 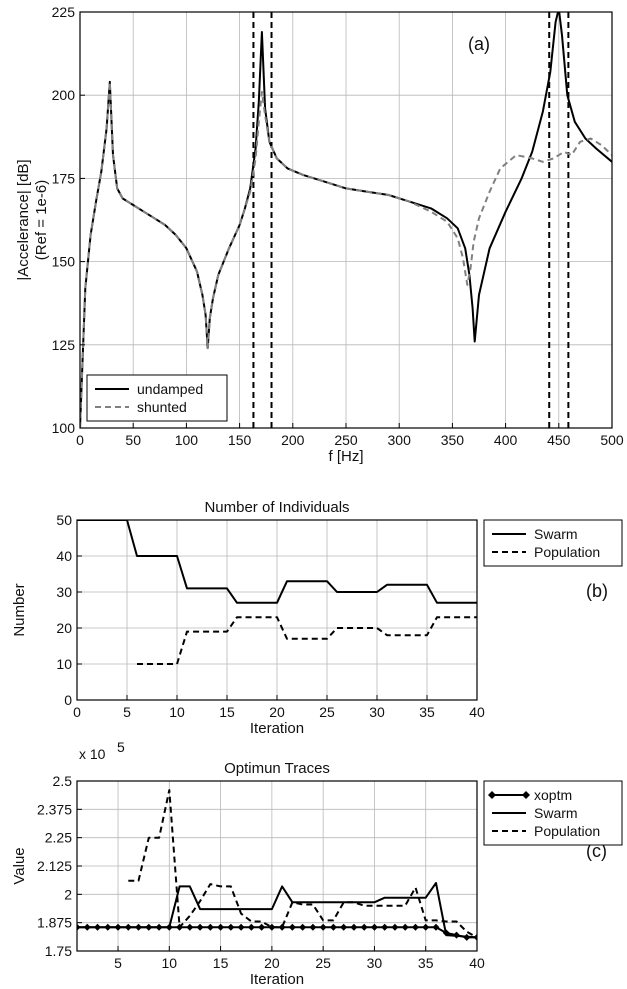 I want to click on y-tick-label: 150, so click(x=64, y=262).